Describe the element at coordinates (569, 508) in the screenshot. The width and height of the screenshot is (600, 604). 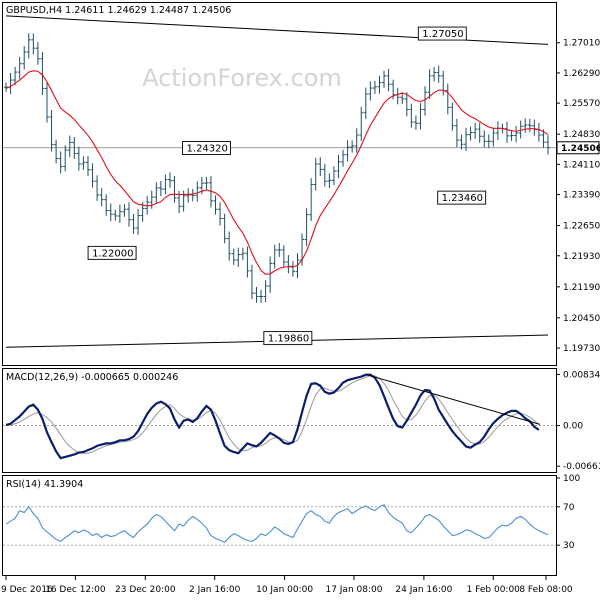
I see `rsi-tick-label: 70` at that location.